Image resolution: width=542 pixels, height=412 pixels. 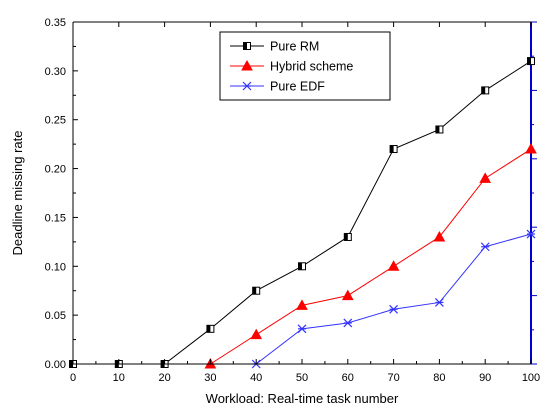 I want to click on legend-label: Pure EDF, so click(x=297, y=87).